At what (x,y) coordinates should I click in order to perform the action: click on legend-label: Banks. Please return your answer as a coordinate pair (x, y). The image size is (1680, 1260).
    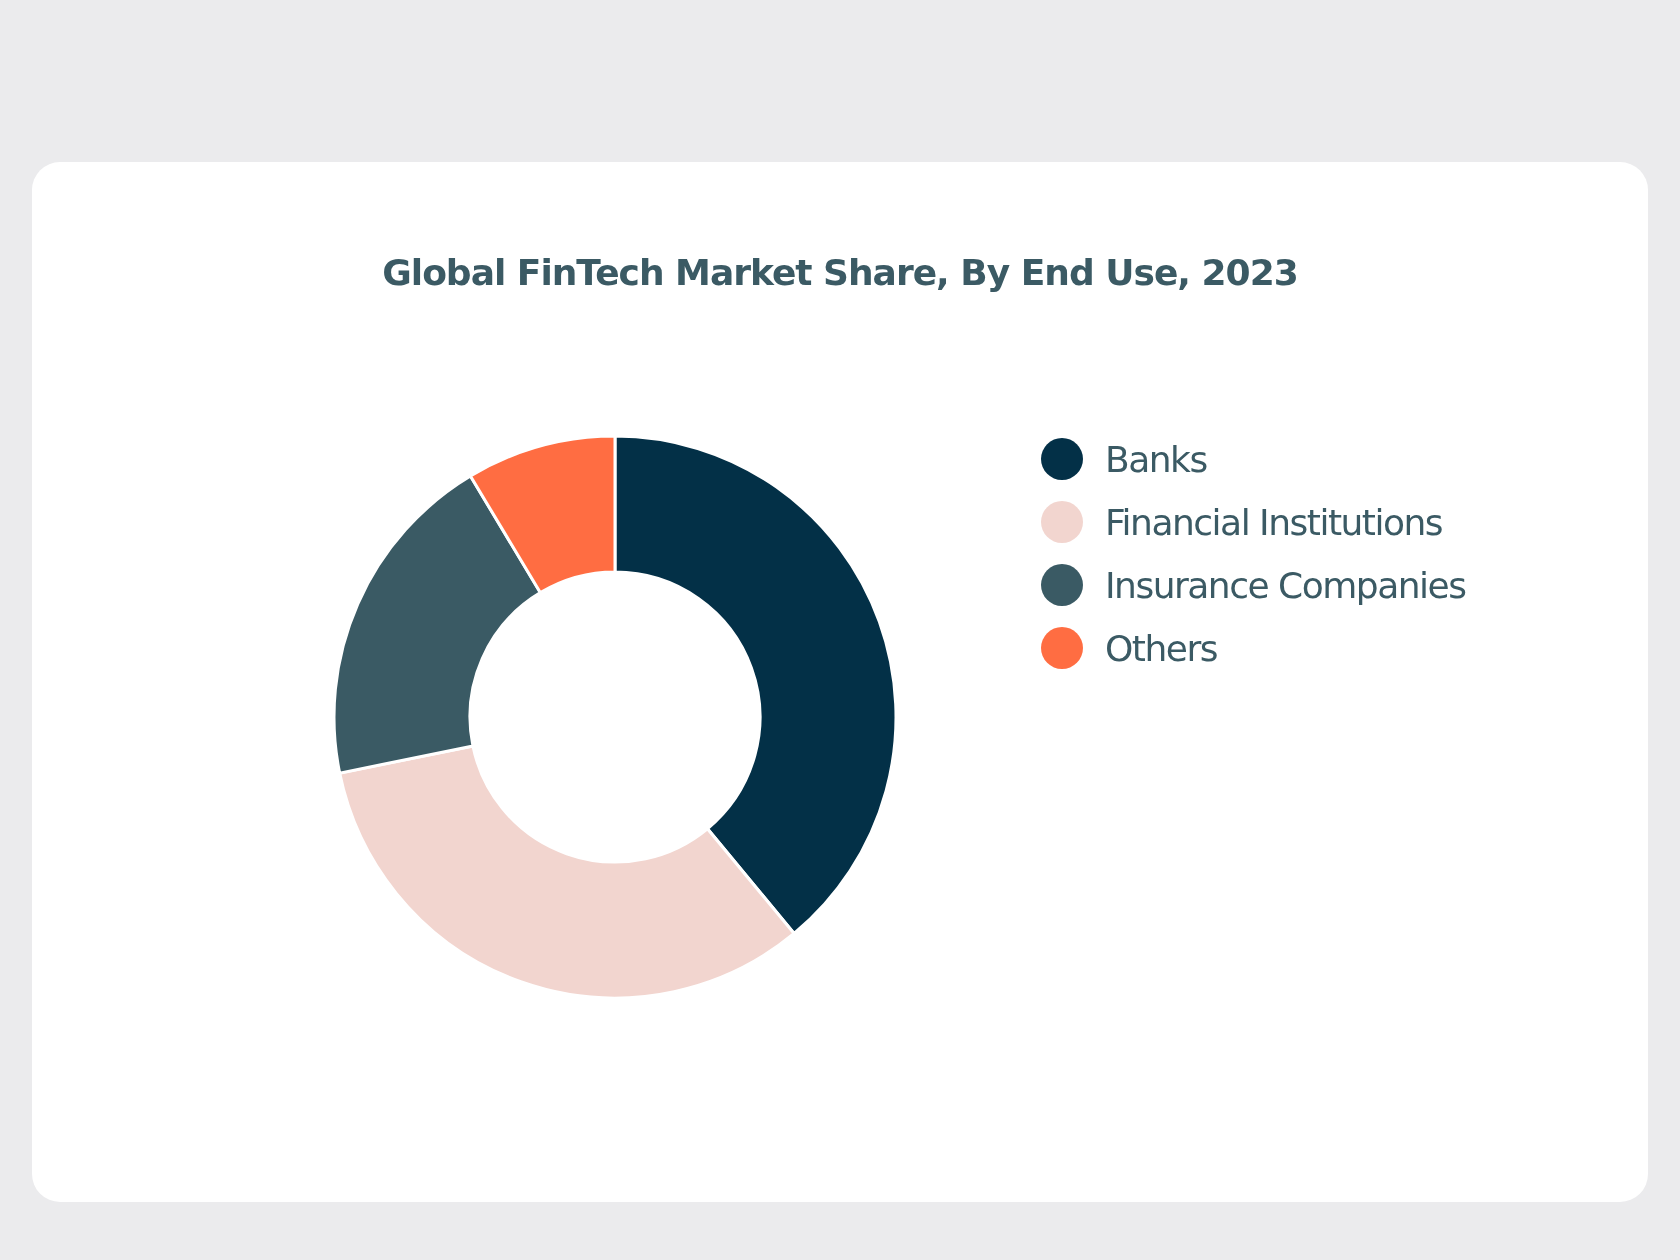
    Looking at the image, I should click on (1156, 459).